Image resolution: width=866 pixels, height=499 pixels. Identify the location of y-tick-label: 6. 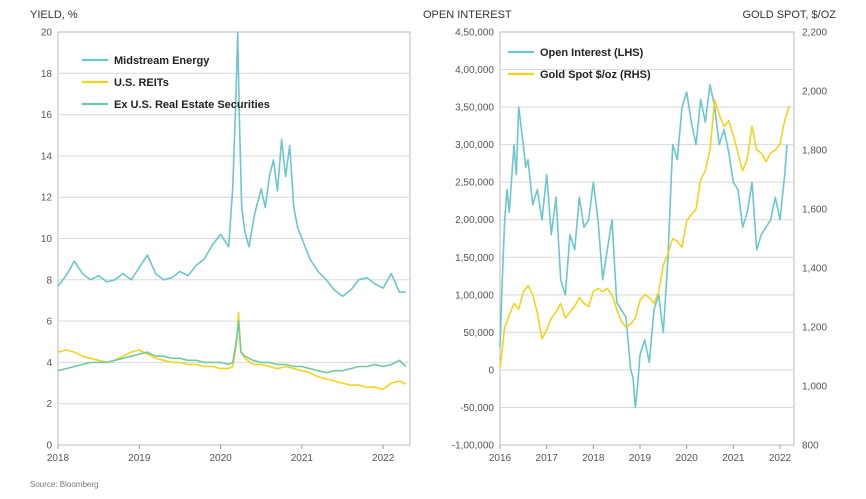
(49, 322).